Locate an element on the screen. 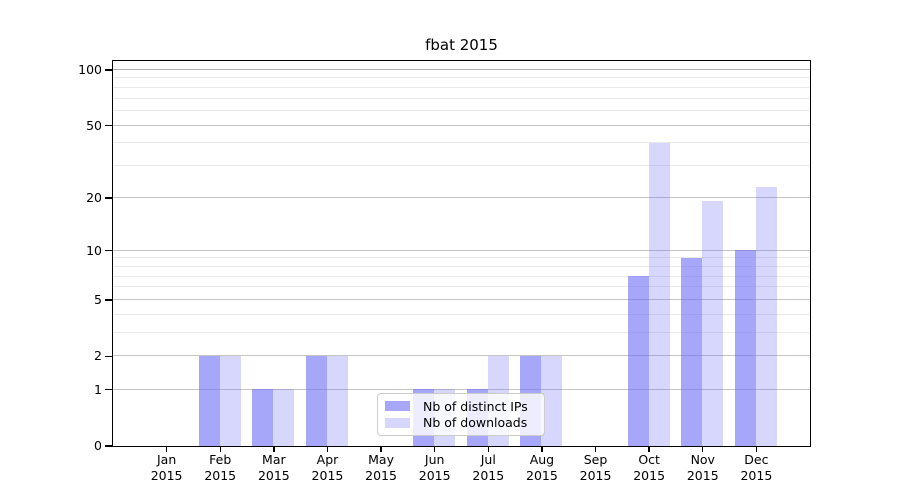  x-axis-tick-label: Aug 2015 is located at coordinates (542, 467).